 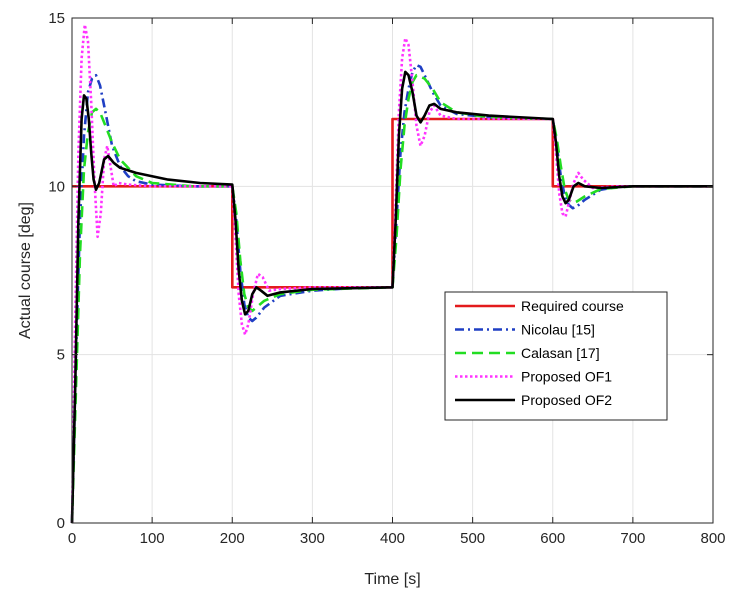 What do you see at coordinates (61, 523) in the screenshot?
I see `y-tick-label: 0` at bounding box center [61, 523].